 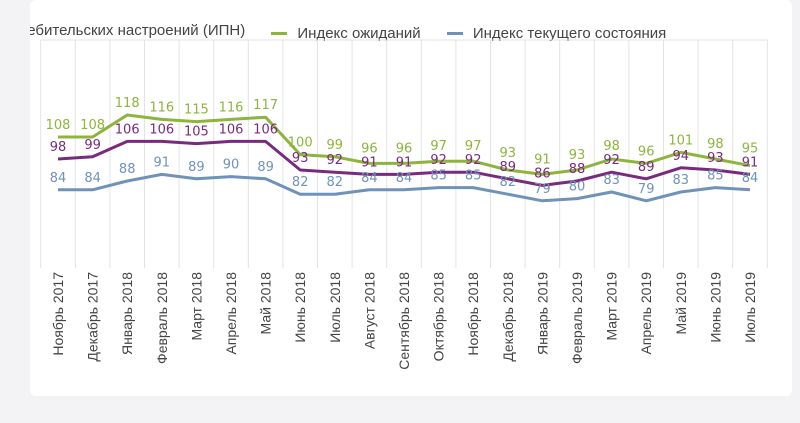 I want to click on data-label: 100, so click(x=300, y=143).